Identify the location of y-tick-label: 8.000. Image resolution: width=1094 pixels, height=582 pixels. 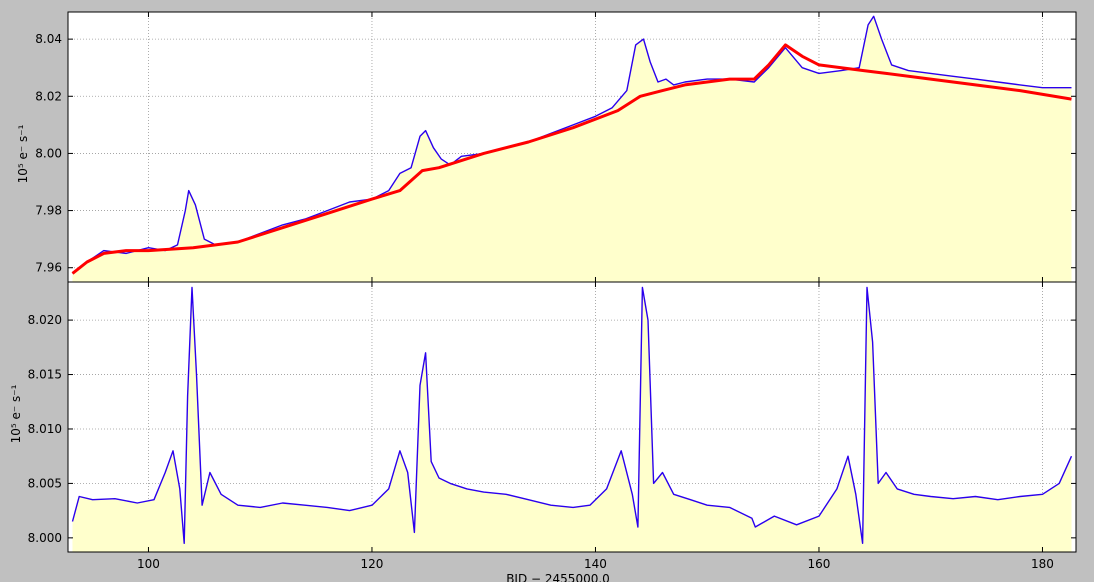
(45, 538).